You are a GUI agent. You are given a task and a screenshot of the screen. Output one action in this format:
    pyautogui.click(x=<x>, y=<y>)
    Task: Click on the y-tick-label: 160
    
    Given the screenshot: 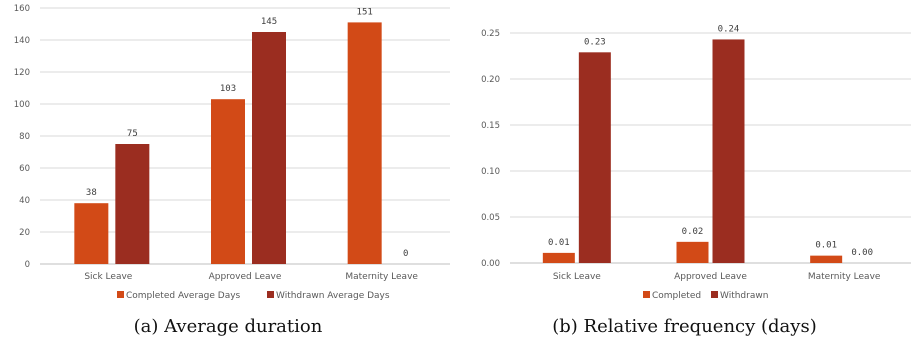 What is the action you would take?
    pyautogui.click(x=22, y=9)
    